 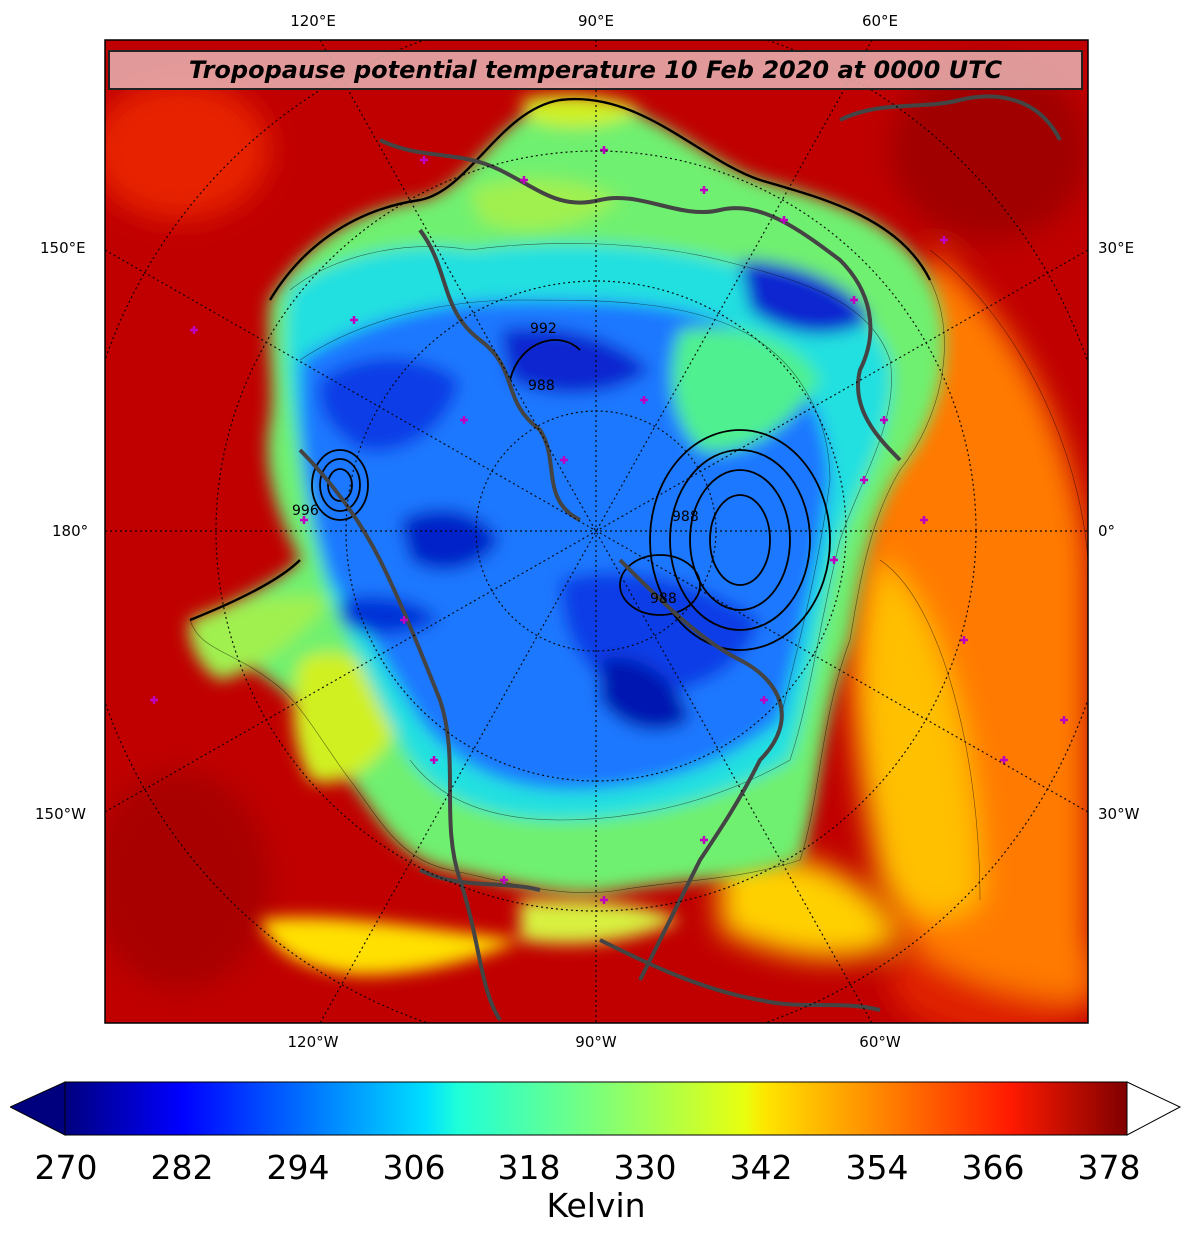 I want to click on colorbar-tick: 330, so click(x=645, y=1167).